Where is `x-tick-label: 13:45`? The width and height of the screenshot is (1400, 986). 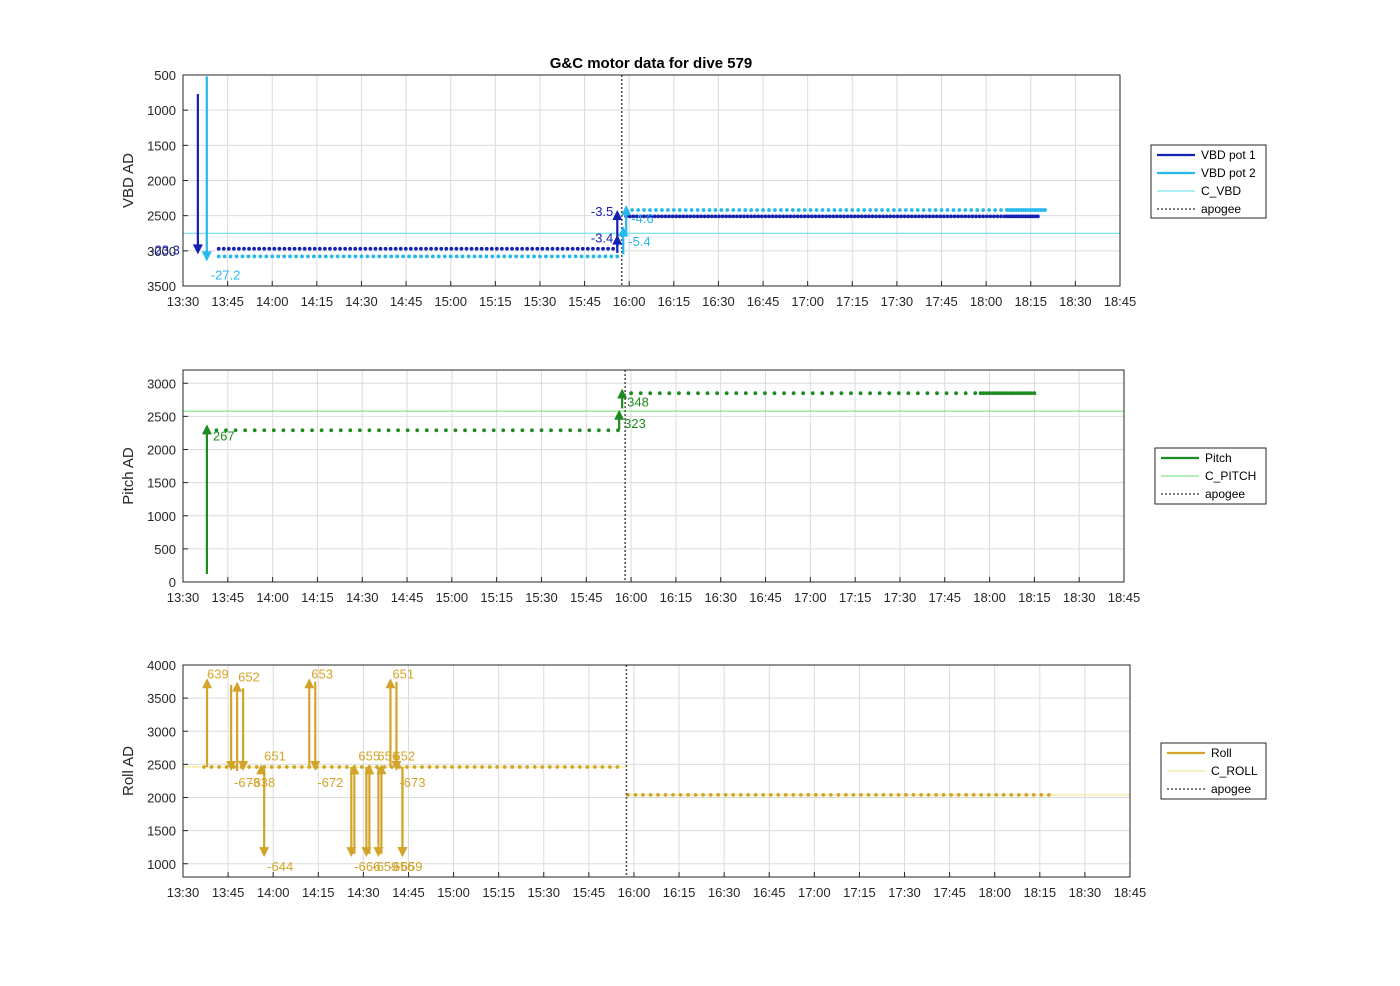
x-tick-label: 13:45 is located at coordinates (228, 892).